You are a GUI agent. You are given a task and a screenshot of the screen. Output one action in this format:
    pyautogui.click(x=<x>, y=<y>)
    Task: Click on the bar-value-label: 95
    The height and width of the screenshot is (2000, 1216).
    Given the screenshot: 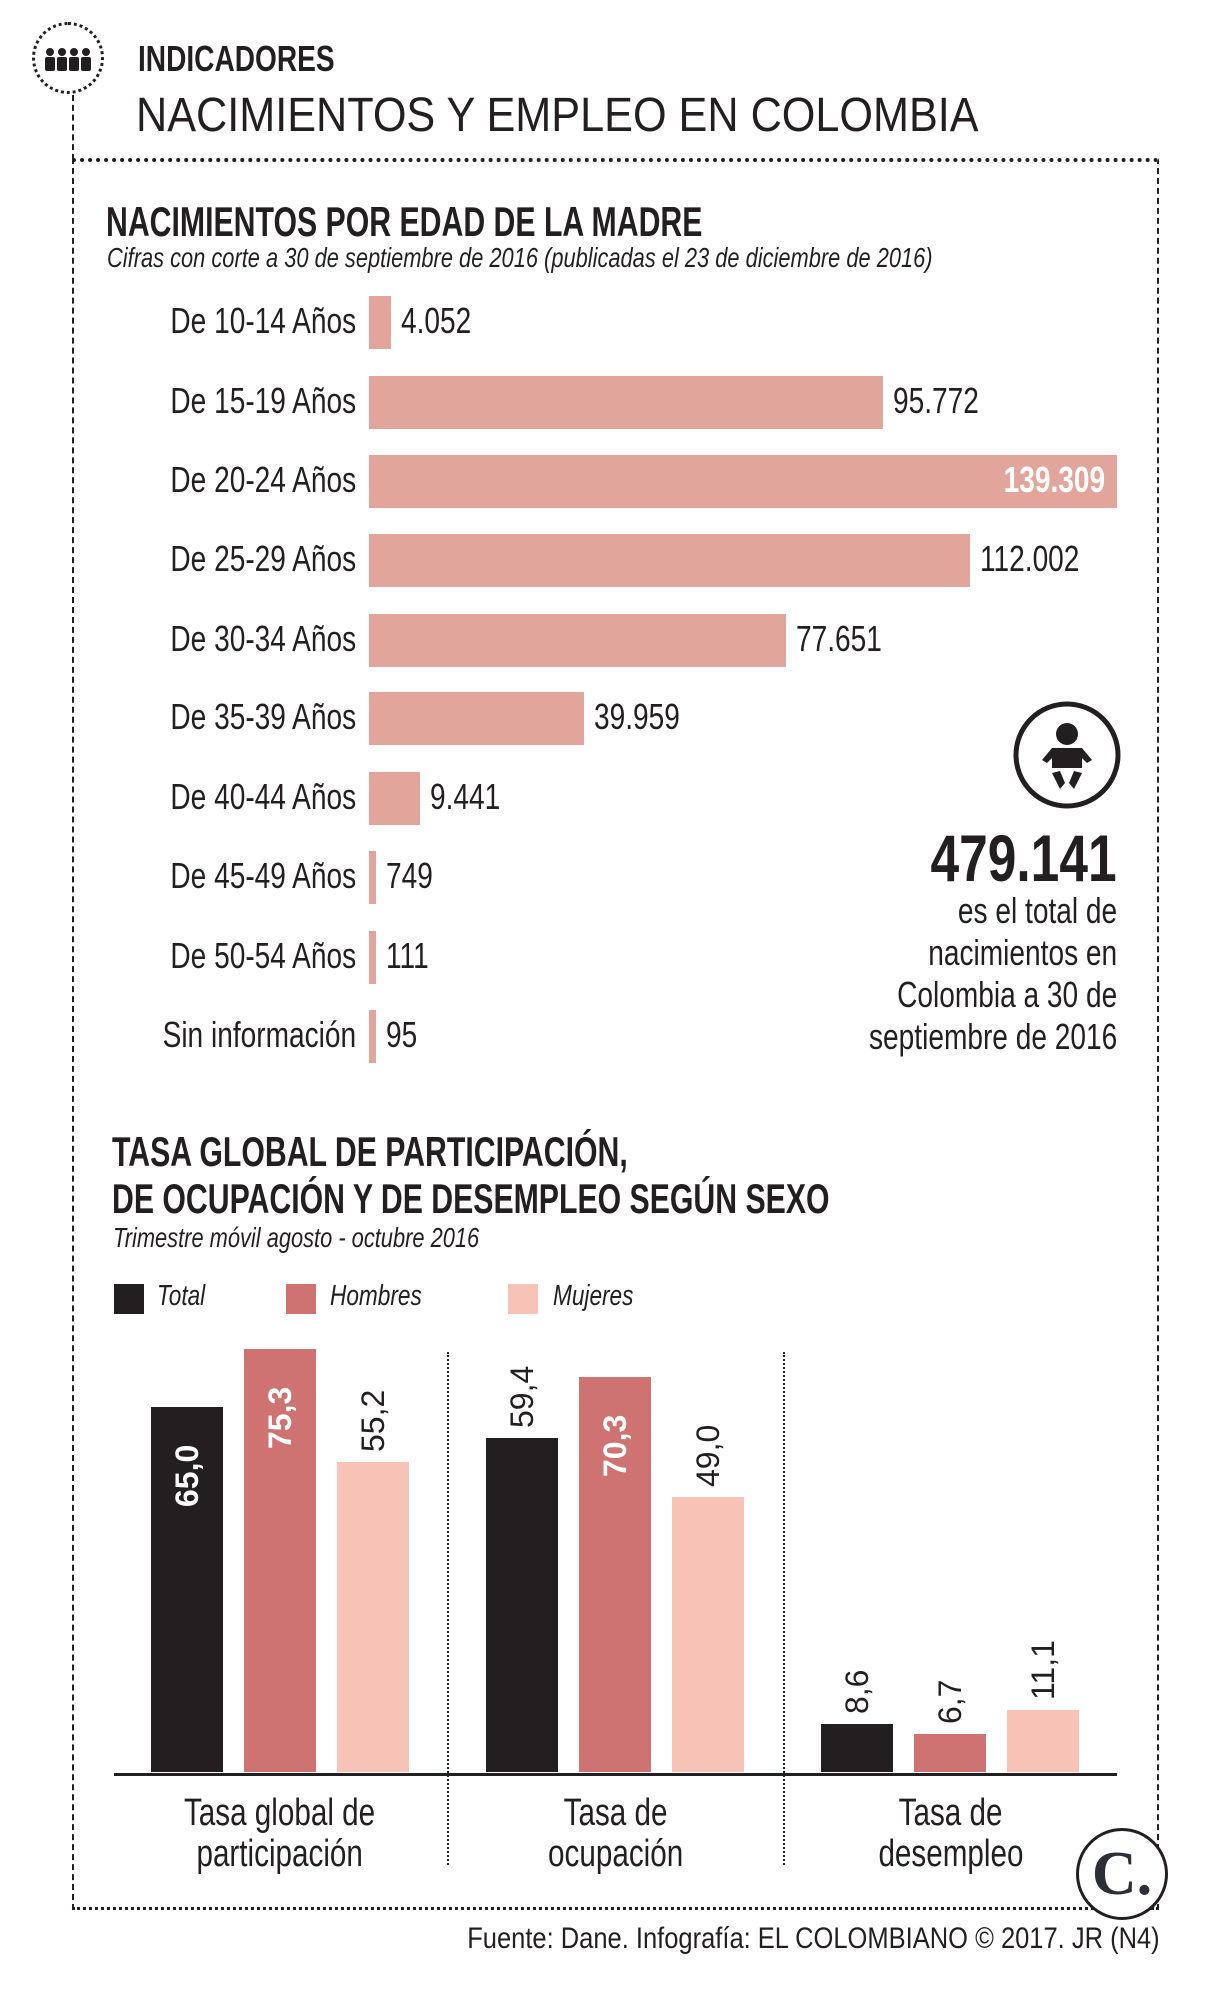 What is the action you would take?
    pyautogui.click(x=402, y=1034)
    